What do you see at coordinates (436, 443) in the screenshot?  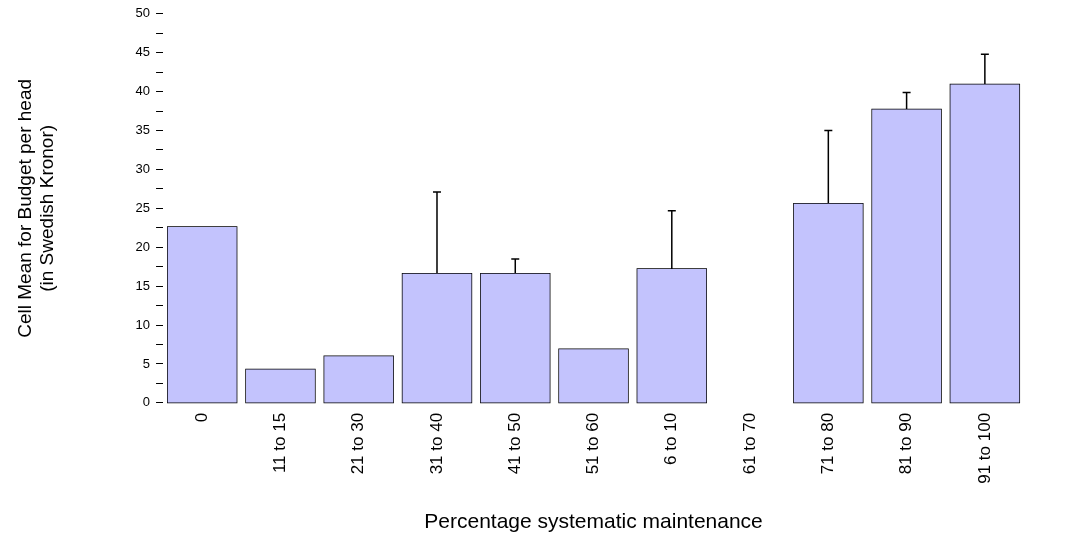 I see `x-tick-label: 31 to 40` at bounding box center [436, 443].